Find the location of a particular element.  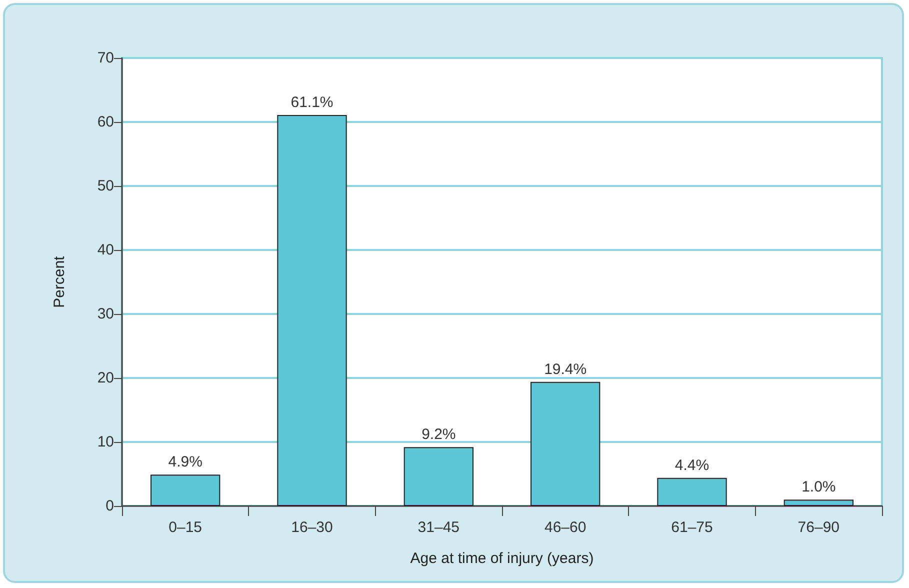

data-label: 1.0% is located at coordinates (819, 487).